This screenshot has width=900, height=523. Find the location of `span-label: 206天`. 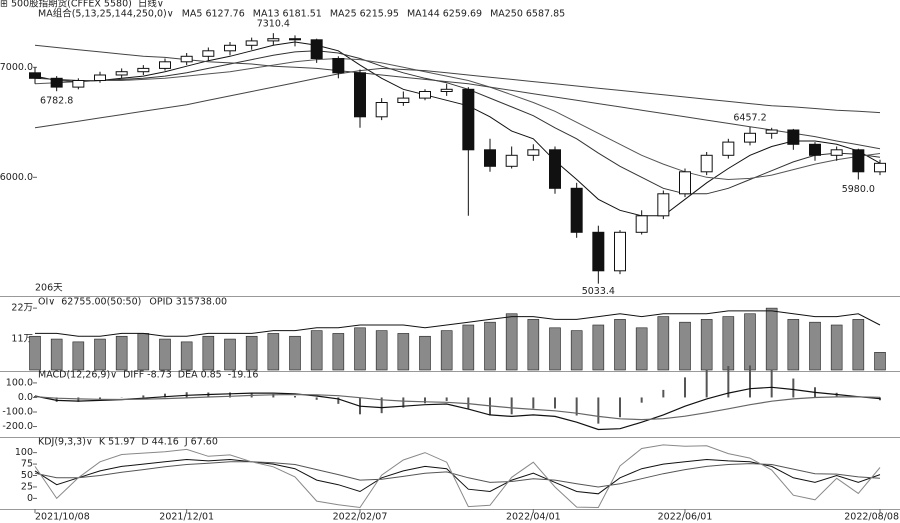

span-label: 206天 is located at coordinates (49, 288).